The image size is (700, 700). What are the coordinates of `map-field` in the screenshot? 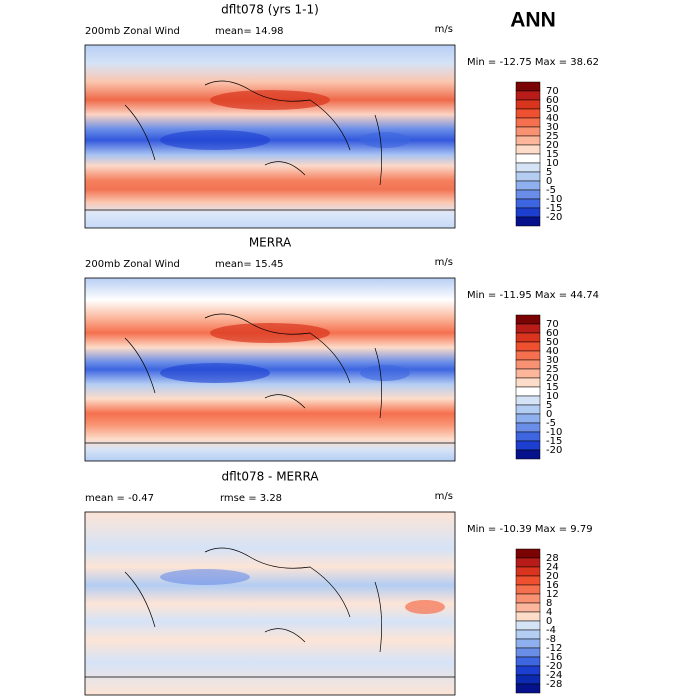 It's located at (270, 603).